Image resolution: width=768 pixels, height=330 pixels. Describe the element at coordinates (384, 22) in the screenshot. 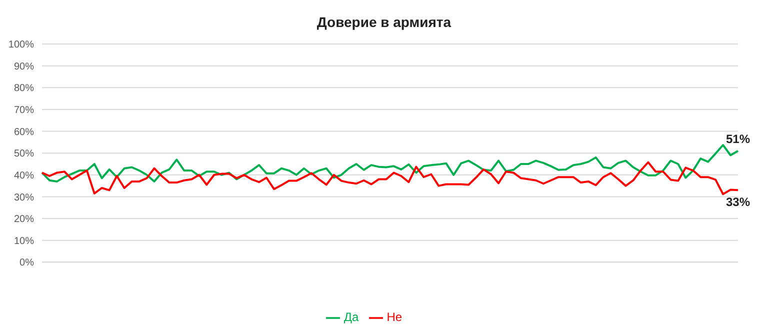

I see `chart-title: Доверие в армията` at that location.